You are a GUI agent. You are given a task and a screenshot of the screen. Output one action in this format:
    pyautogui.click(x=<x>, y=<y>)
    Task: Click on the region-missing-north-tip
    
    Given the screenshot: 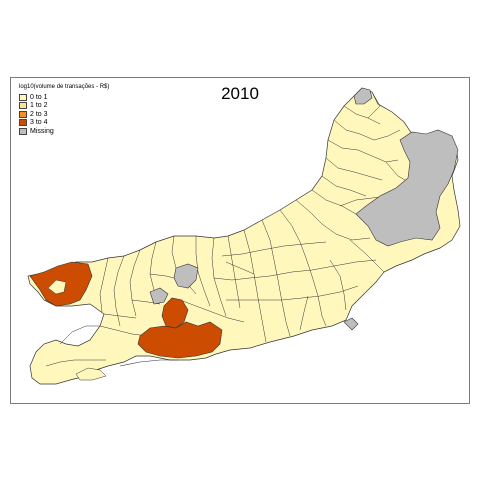 What is the action you would take?
    pyautogui.click(x=363, y=96)
    